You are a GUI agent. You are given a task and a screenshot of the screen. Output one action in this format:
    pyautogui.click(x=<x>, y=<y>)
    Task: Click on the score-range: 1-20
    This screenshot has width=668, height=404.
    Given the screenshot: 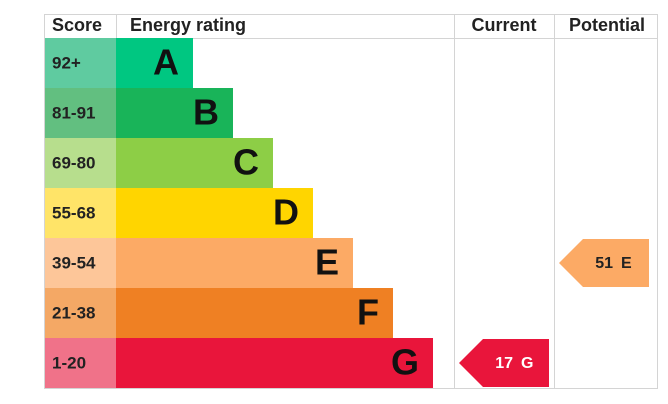 What is the action you would take?
    pyautogui.click(x=69, y=362)
    